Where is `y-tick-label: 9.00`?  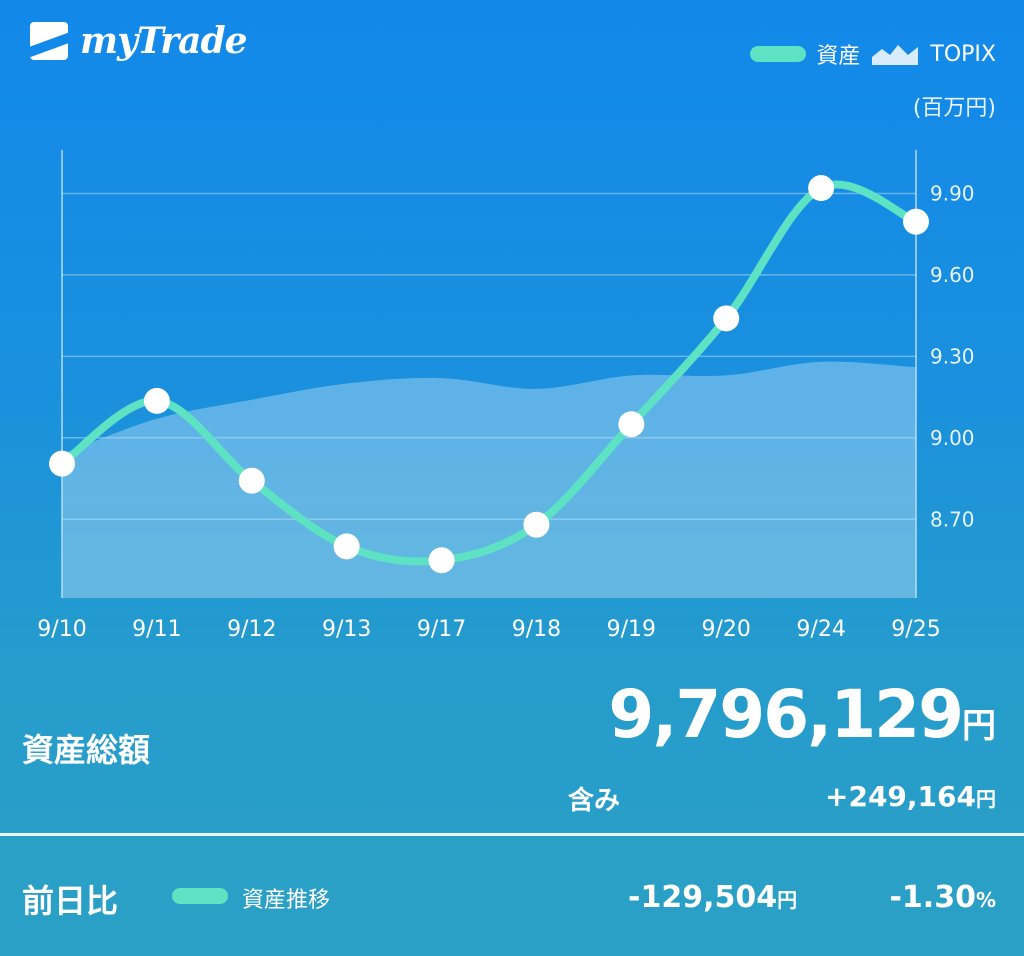 y-tick-label: 9.00 is located at coordinates (952, 438).